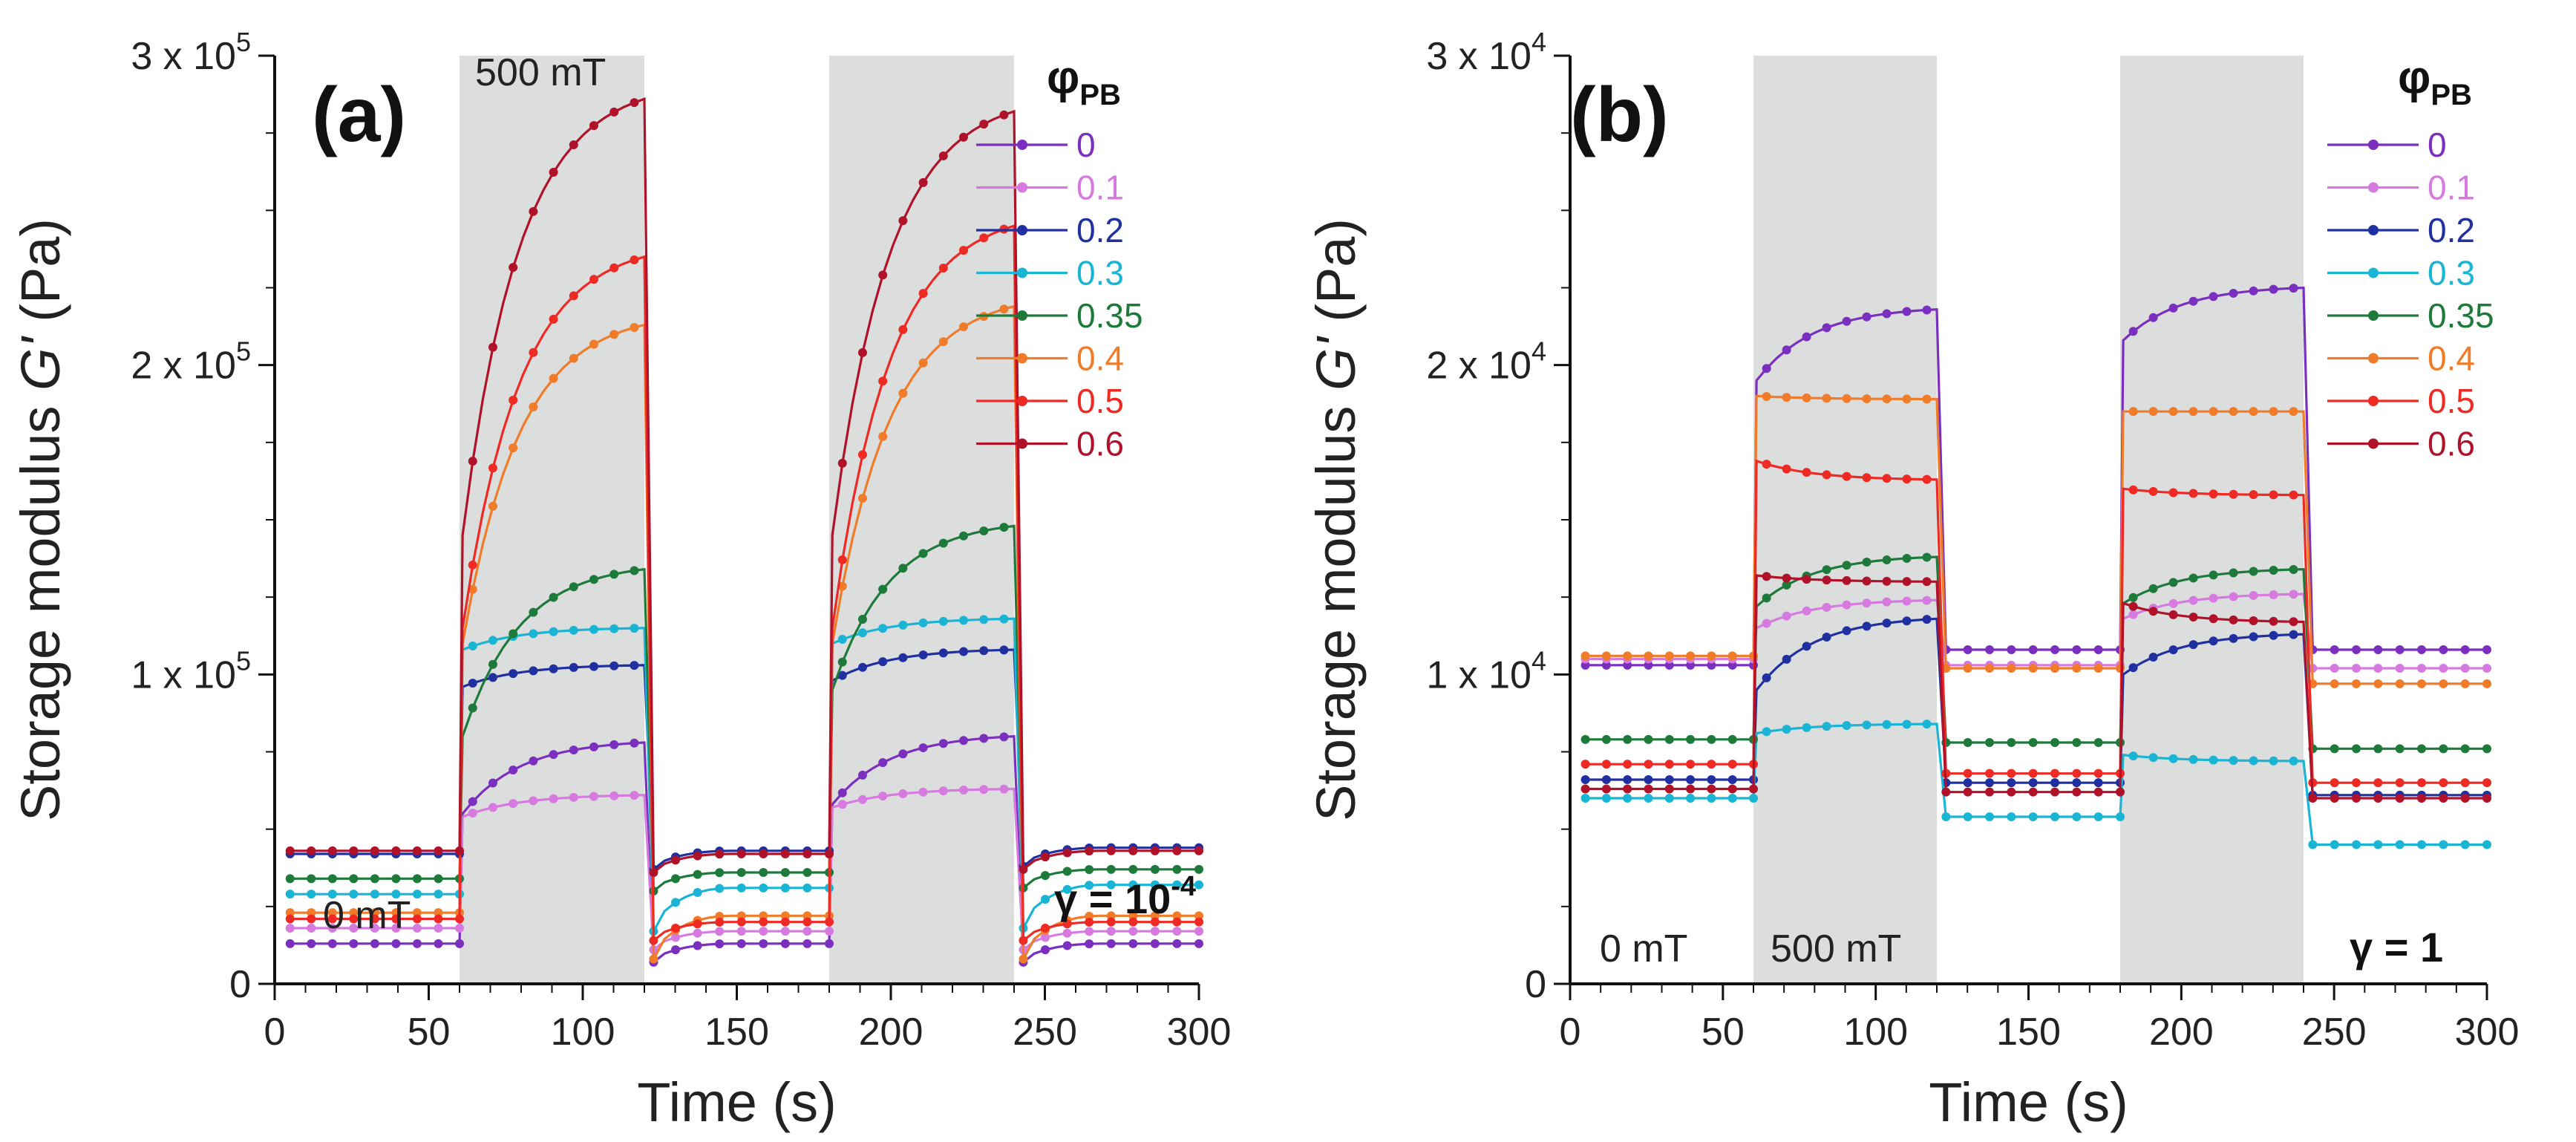 This screenshot has height=1142, width=2576. What do you see at coordinates (2396, 947) in the screenshot?
I see `strain-amplitude-label: γ = 1` at bounding box center [2396, 947].